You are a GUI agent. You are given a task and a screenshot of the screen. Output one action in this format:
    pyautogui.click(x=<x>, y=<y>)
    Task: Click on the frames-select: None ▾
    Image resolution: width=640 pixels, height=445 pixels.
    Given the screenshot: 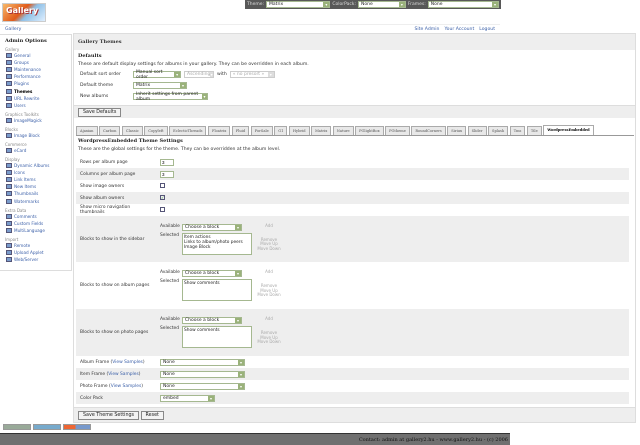 What is the action you would take?
    pyautogui.click(x=463, y=4)
    